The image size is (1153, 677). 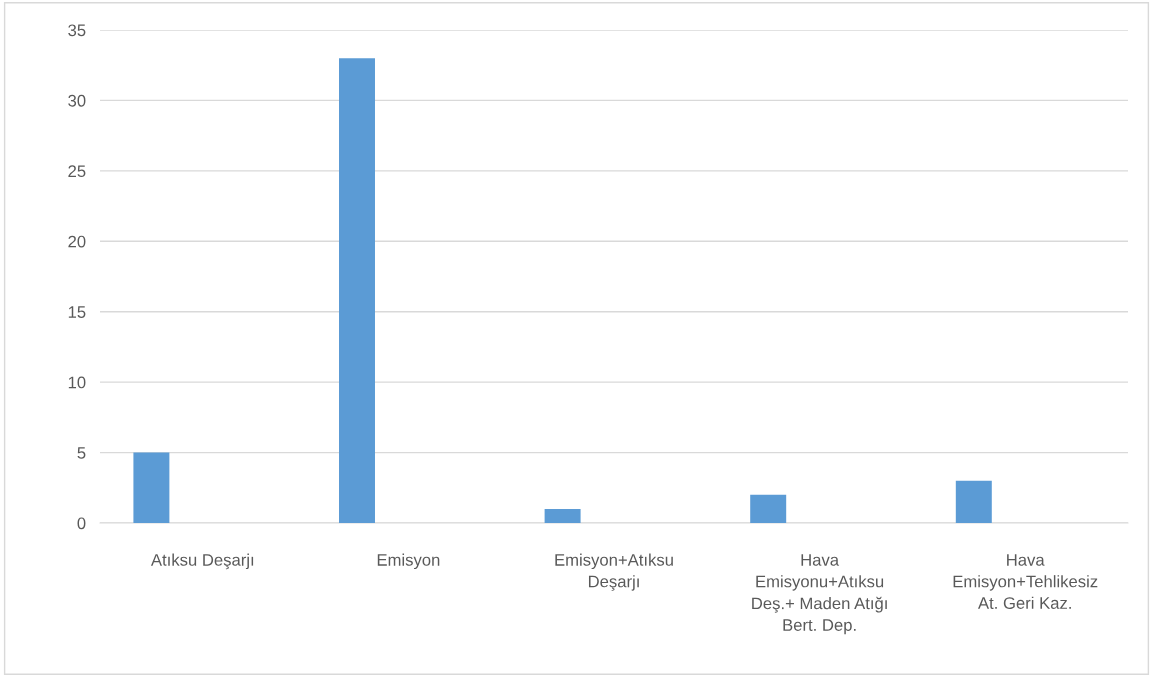 I want to click on y-tick-label: 35, so click(x=77, y=30).